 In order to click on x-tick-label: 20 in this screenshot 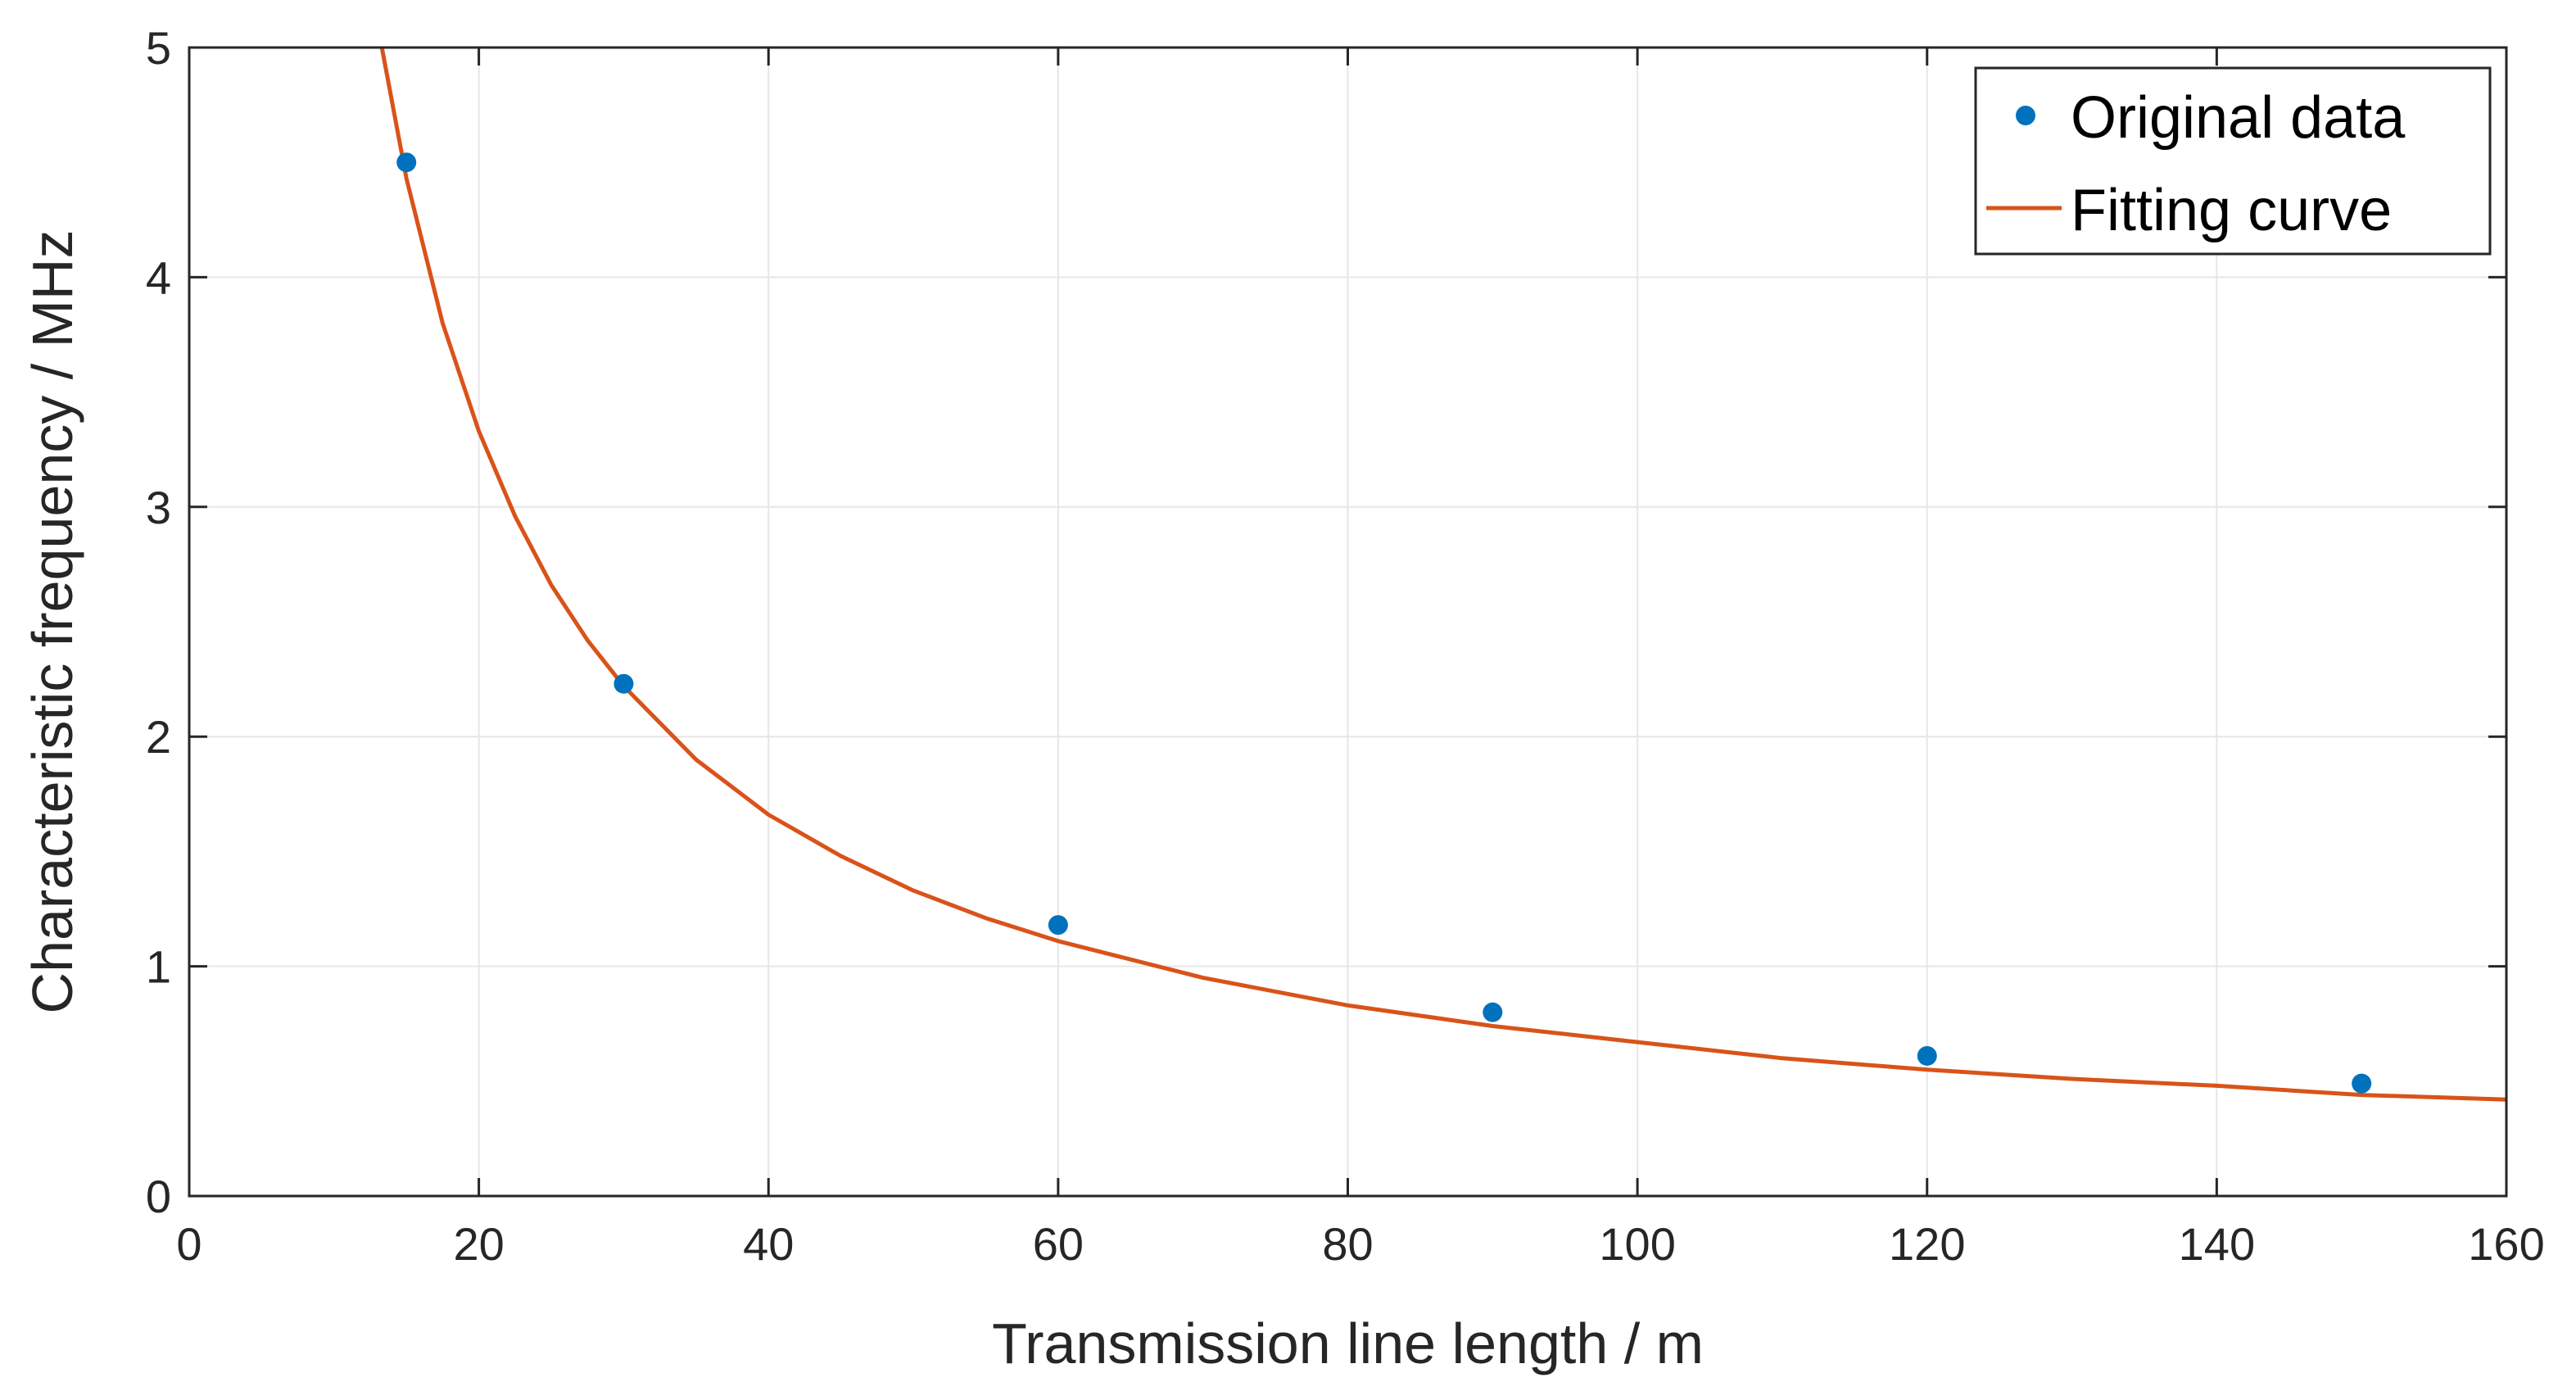, I will do `click(478, 1244)`.